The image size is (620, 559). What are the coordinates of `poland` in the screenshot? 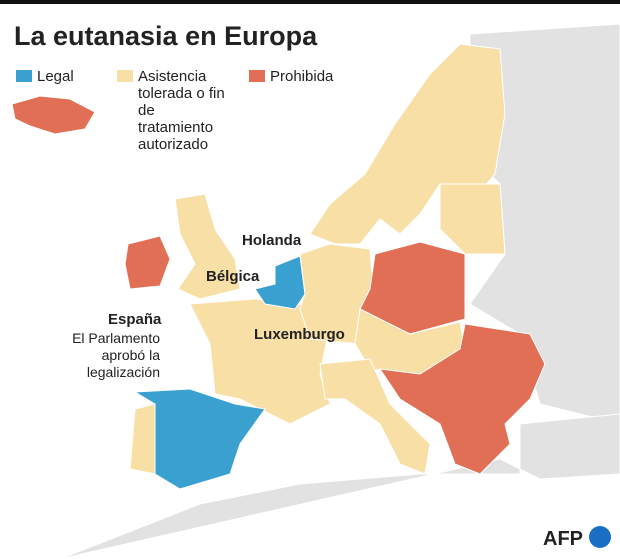 It's located at (412, 288).